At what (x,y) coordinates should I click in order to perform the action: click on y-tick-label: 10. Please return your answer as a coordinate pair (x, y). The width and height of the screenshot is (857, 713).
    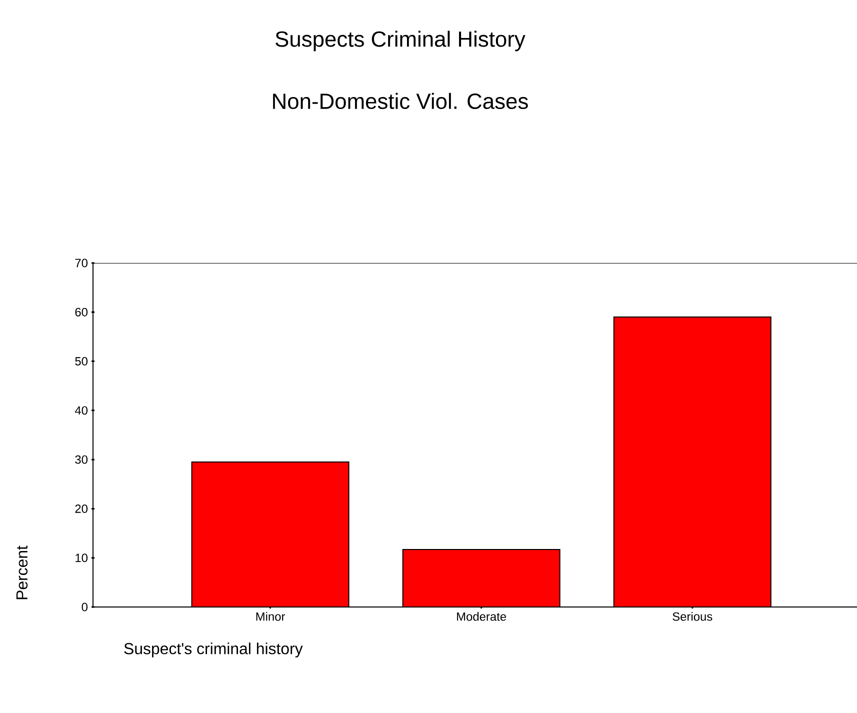
    Looking at the image, I should click on (82, 558).